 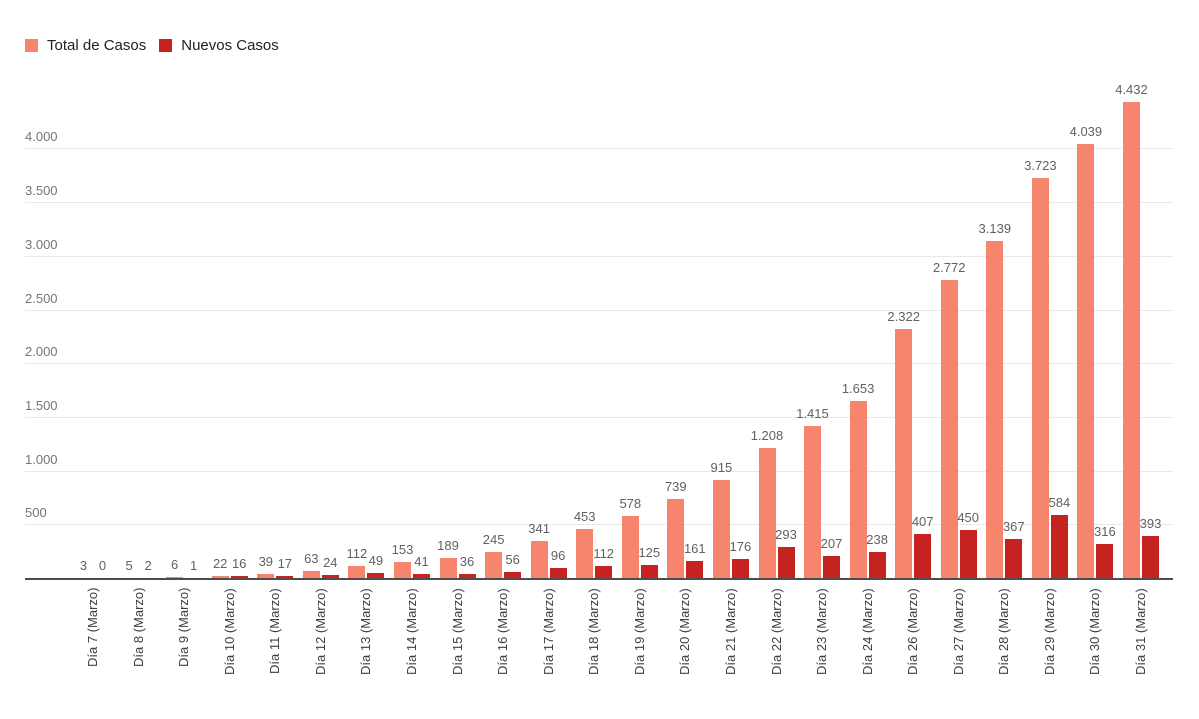 What do you see at coordinates (330, 563) in the screenshot?
I see `nuevos-casos-value-label: 24` at bounding box center [330, 563].